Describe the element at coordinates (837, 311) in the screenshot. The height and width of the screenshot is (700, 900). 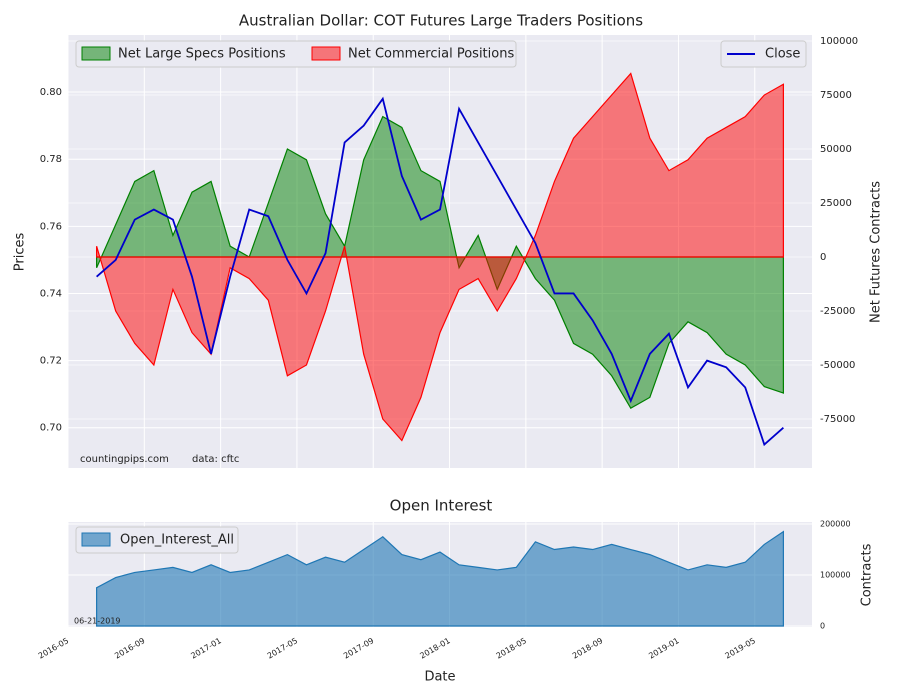
I see `y2-tick-label: -25000` at that location.